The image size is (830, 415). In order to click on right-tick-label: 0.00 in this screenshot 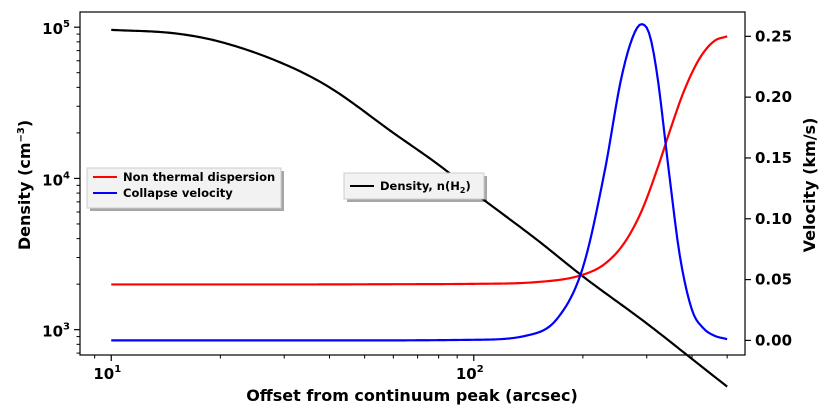, I will do `click(773, 340)`.